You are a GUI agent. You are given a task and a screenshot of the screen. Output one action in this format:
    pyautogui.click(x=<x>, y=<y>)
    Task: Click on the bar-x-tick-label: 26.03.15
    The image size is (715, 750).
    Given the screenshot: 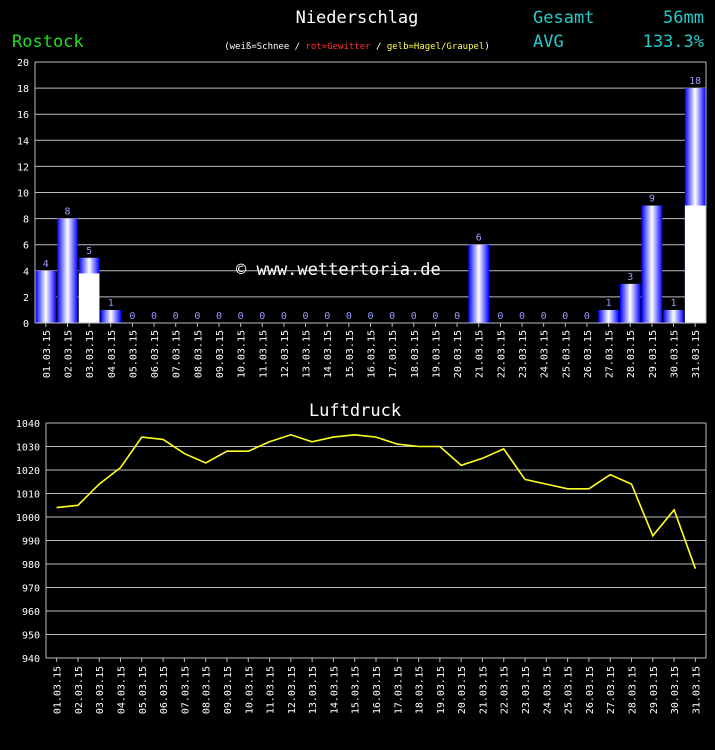 What is the action you would take?
    pyautogui.click(x=588, y=354)
    